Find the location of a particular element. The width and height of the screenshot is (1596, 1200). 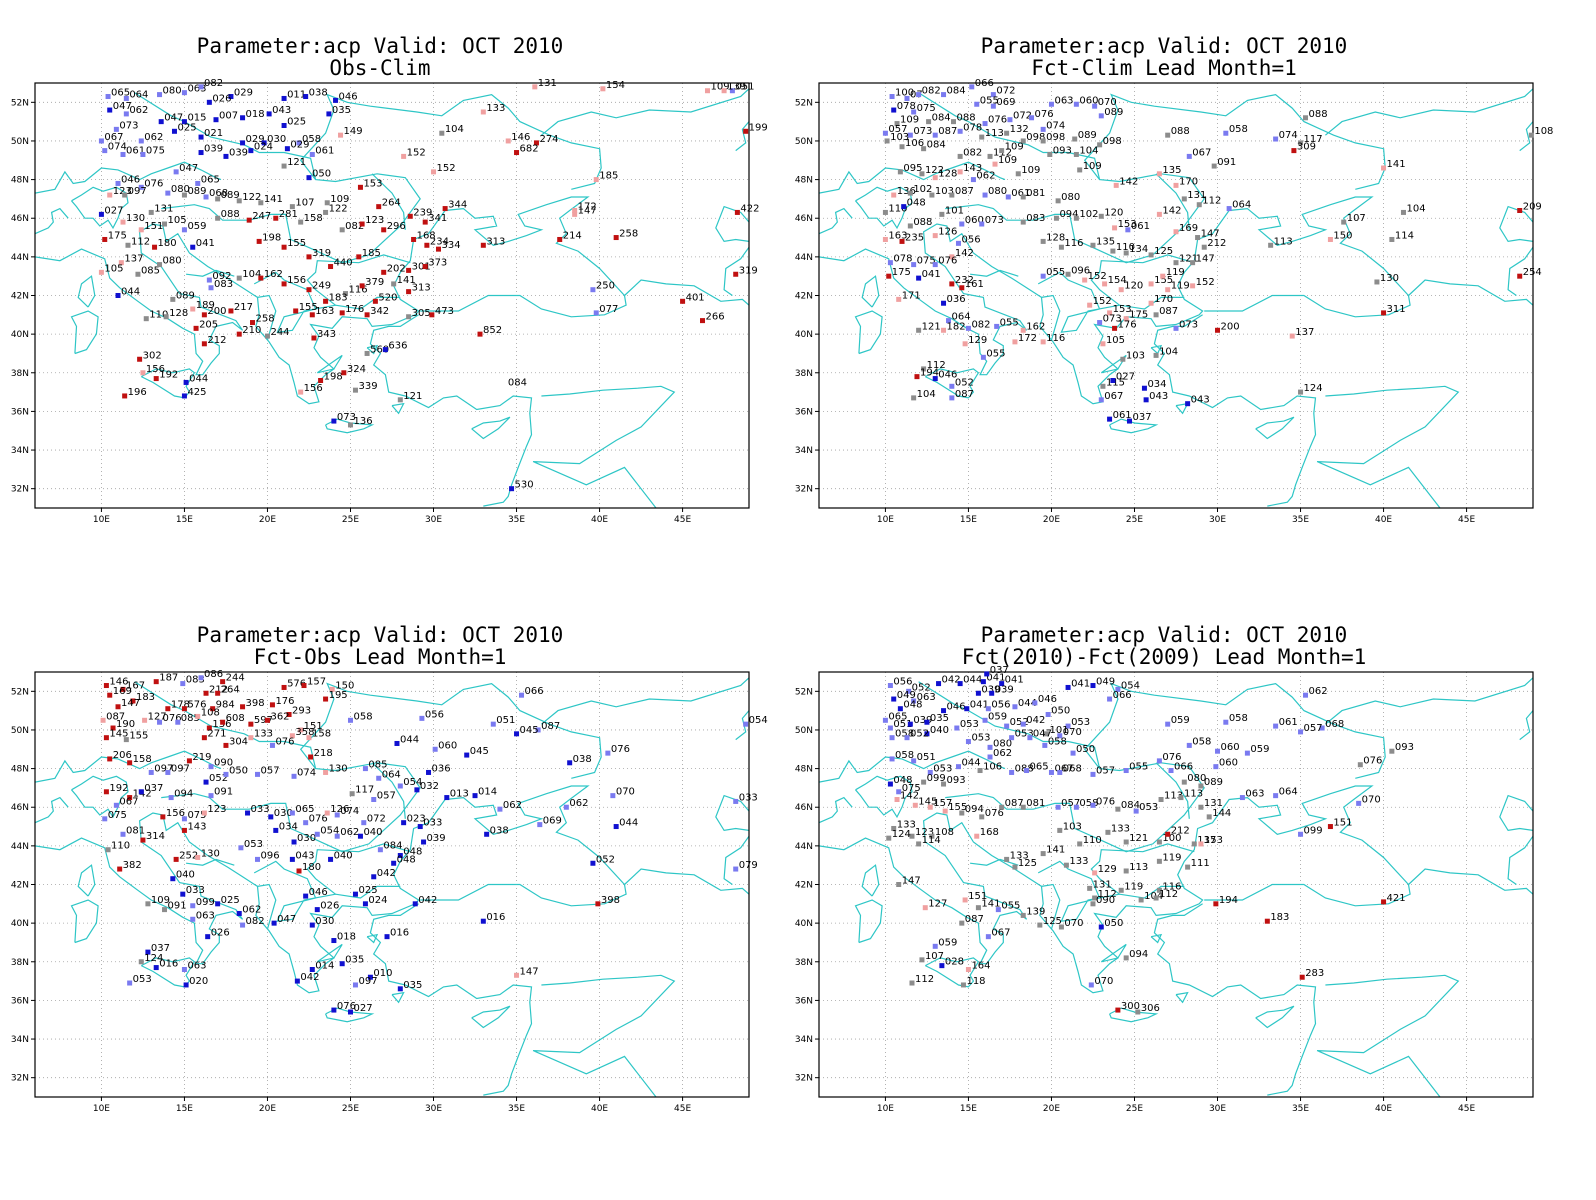

station-value: 075 is located at coordinates (117, 815).